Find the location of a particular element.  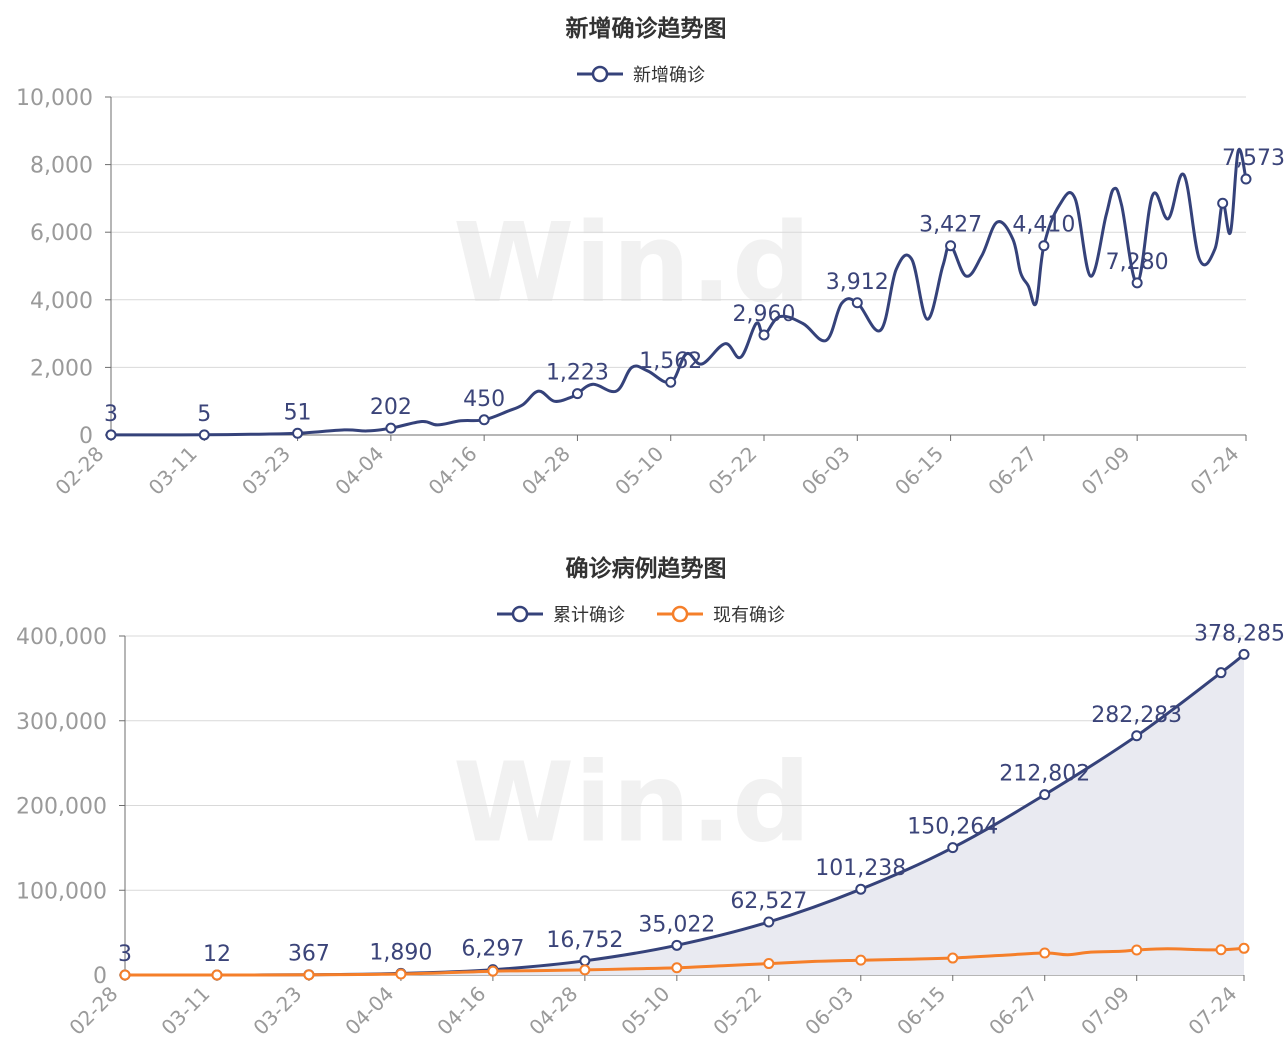

data-label: 62,527 is located at coordinates (768, 901).